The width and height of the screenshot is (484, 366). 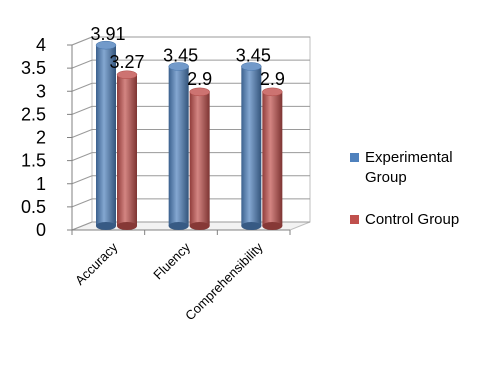 I want to click on bar-control-comprehensibility: 2.9, so click(x=272, y=149).